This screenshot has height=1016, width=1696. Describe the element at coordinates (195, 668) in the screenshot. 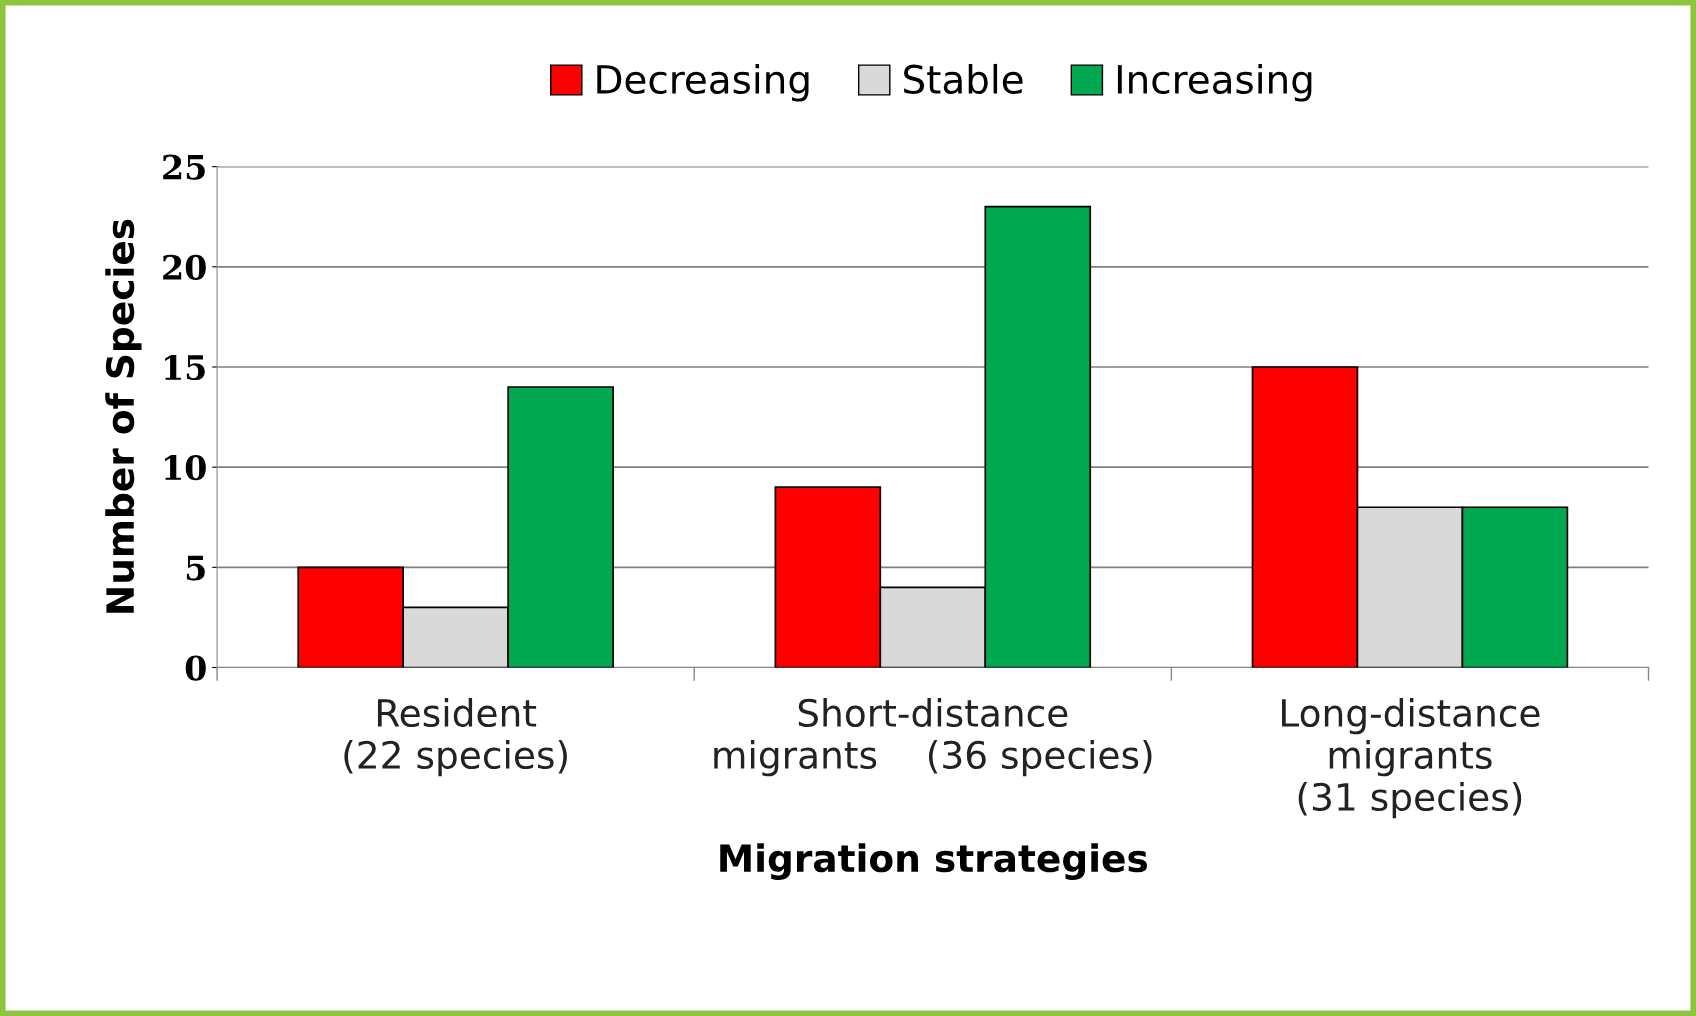

I see `y-tick-label: 0` at that location.